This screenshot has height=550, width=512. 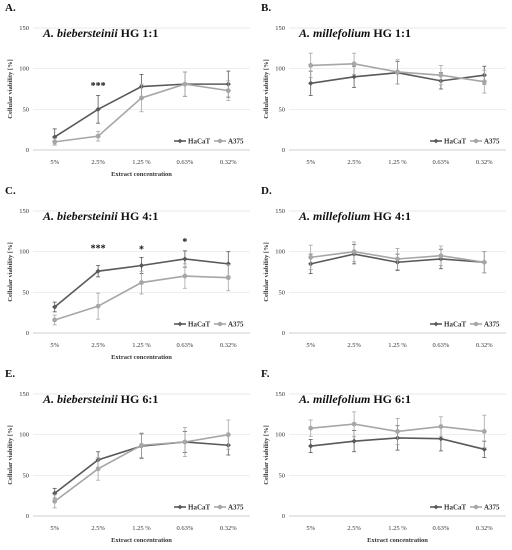 What do you see at coordinates (98, 345) in the screenshot?
I see `panel-3-xtick-2: 2.5%` at bounding box center [98, 345].